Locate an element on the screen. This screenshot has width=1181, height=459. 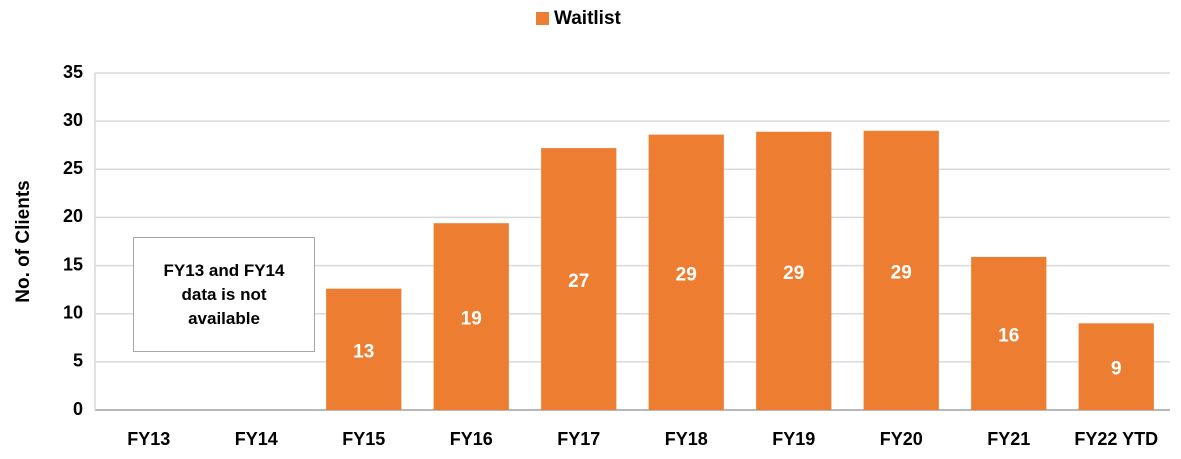
data-label: 27 is located at coordinates (578, 281).